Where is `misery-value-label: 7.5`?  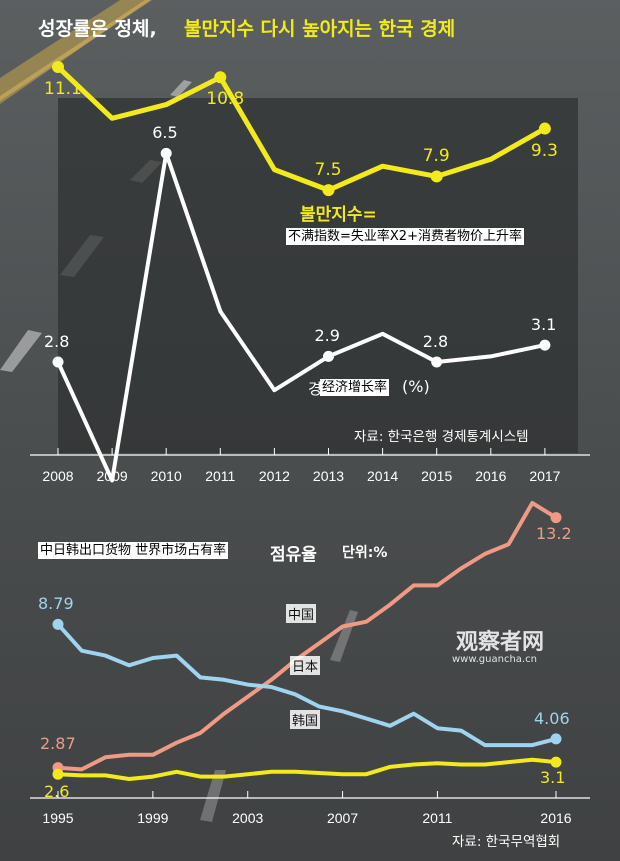 misery-value-label: 7.5 is located at coordinates (328, 170).